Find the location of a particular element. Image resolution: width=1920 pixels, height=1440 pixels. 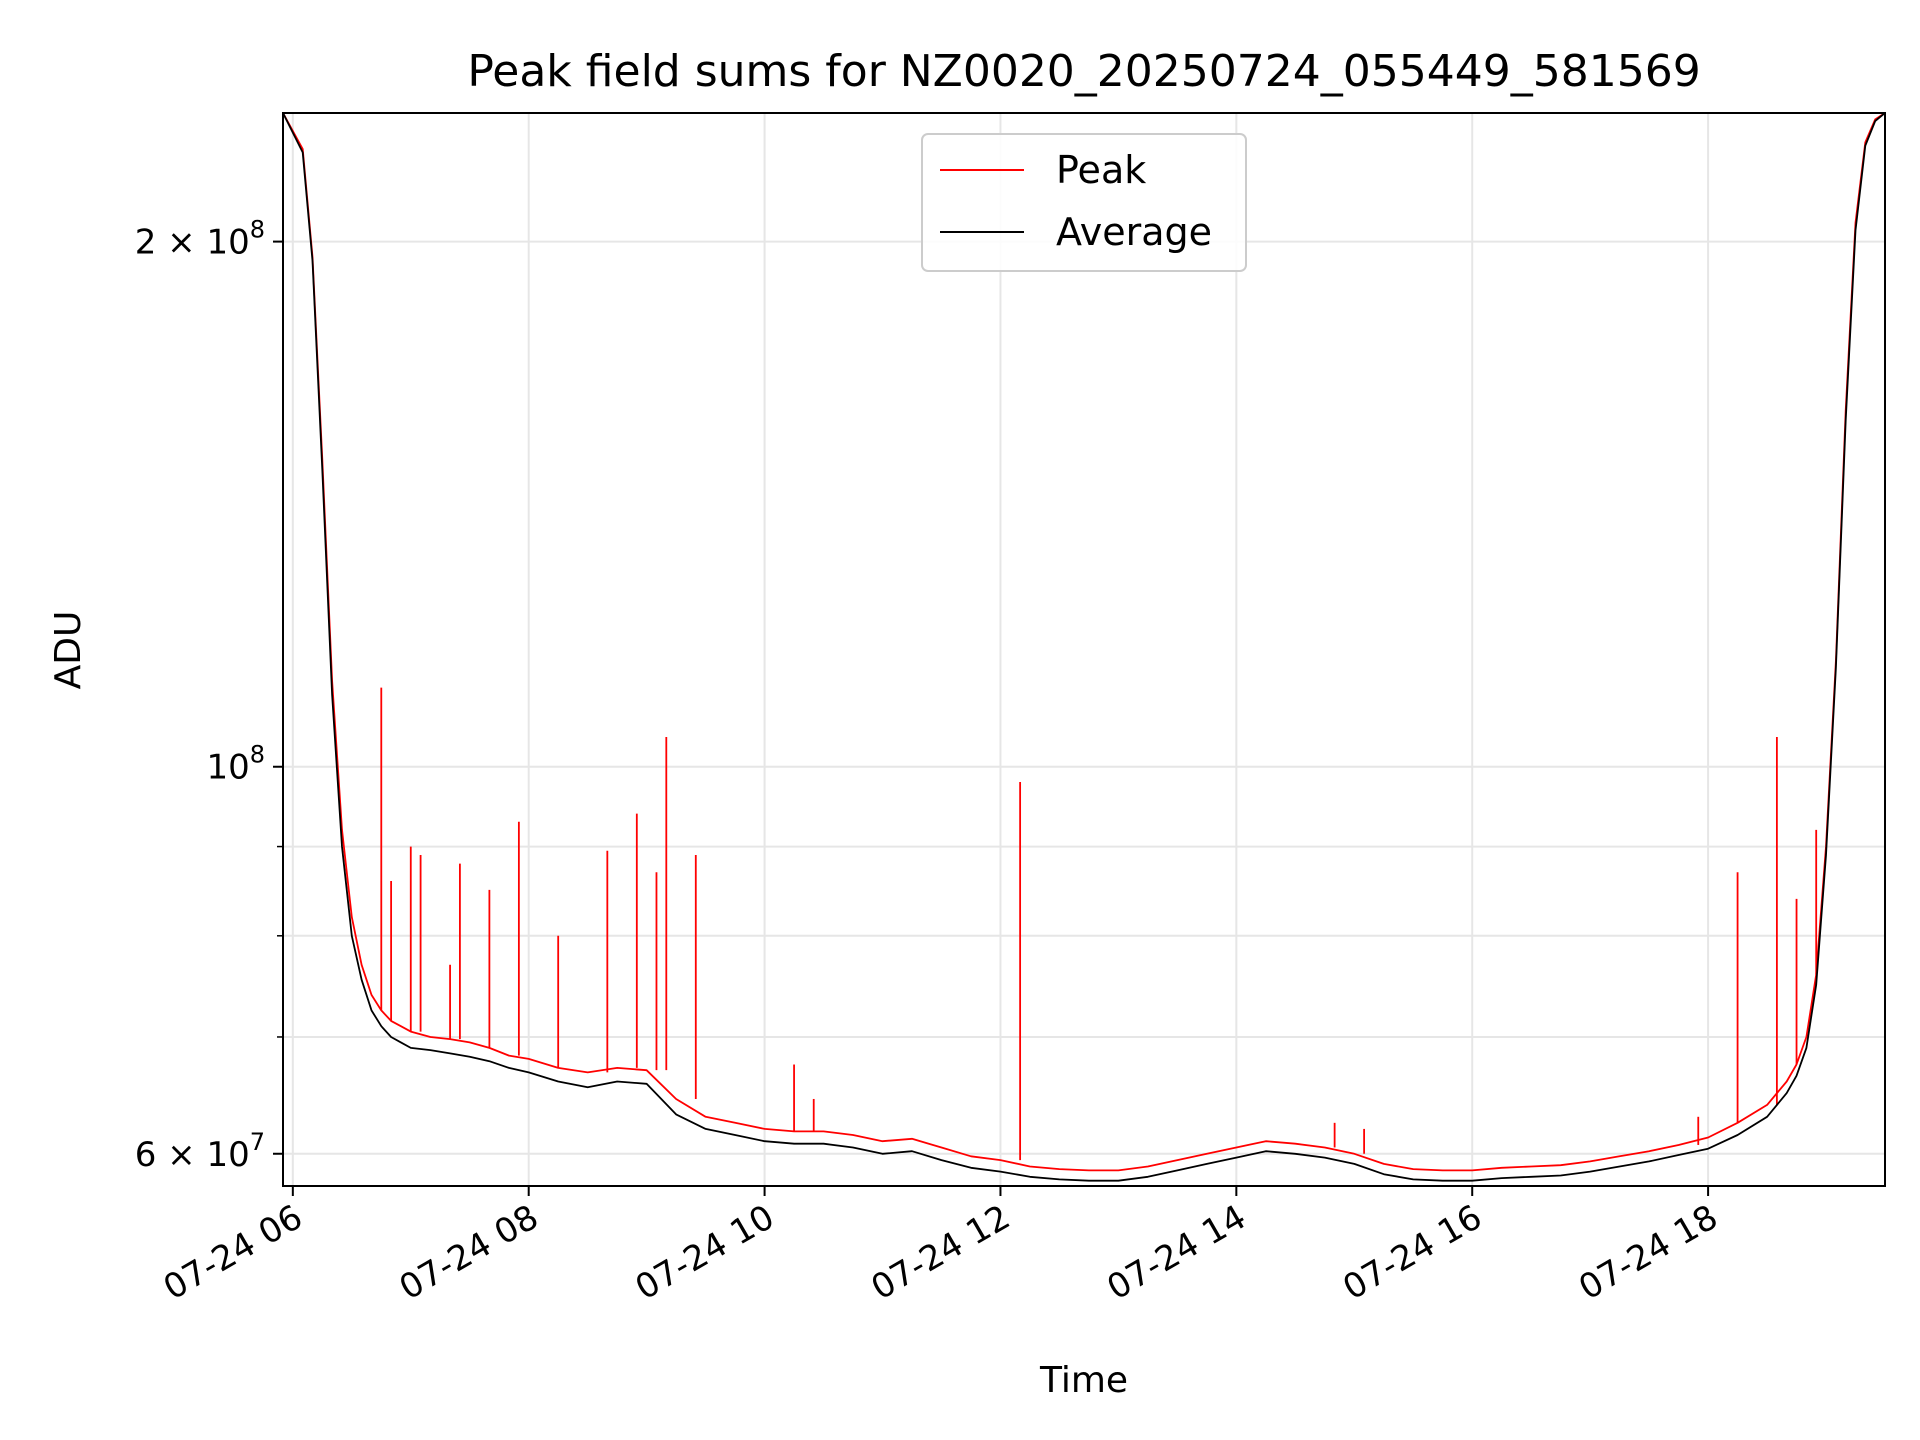

y-tick-label: 108 is located at coordinates (235, 764).